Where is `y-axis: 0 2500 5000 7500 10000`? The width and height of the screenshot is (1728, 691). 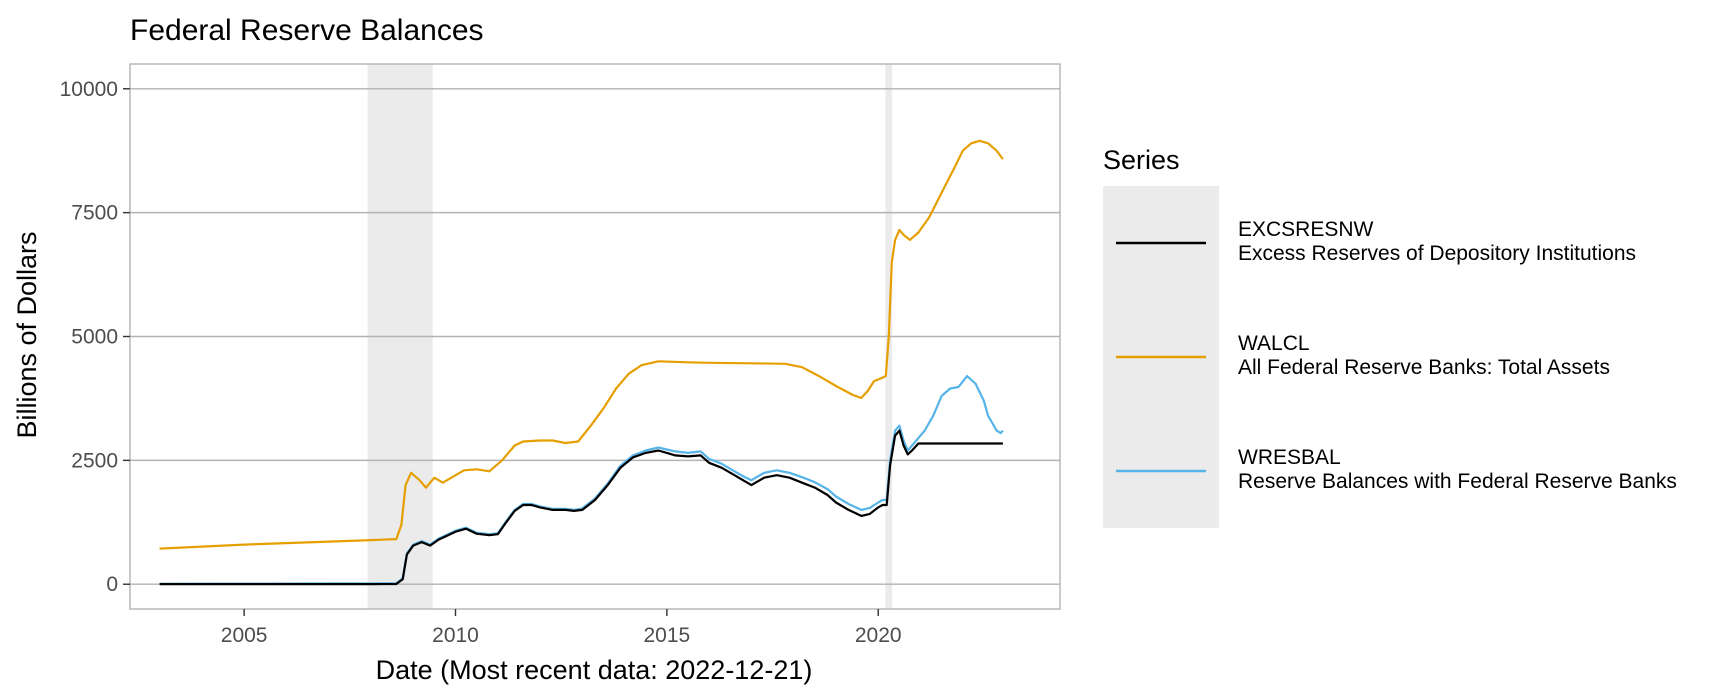
y-axis: 0 2500 5000 7500 10000 is located at coordinates (95, 337).